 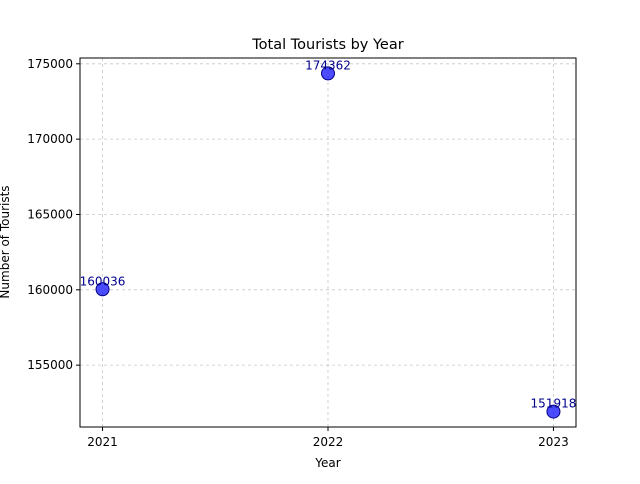 What do you see at coordinates (50, 214) in the screenshot?
I see `y-tick-label: 165000` at bounding box center [50, 214].